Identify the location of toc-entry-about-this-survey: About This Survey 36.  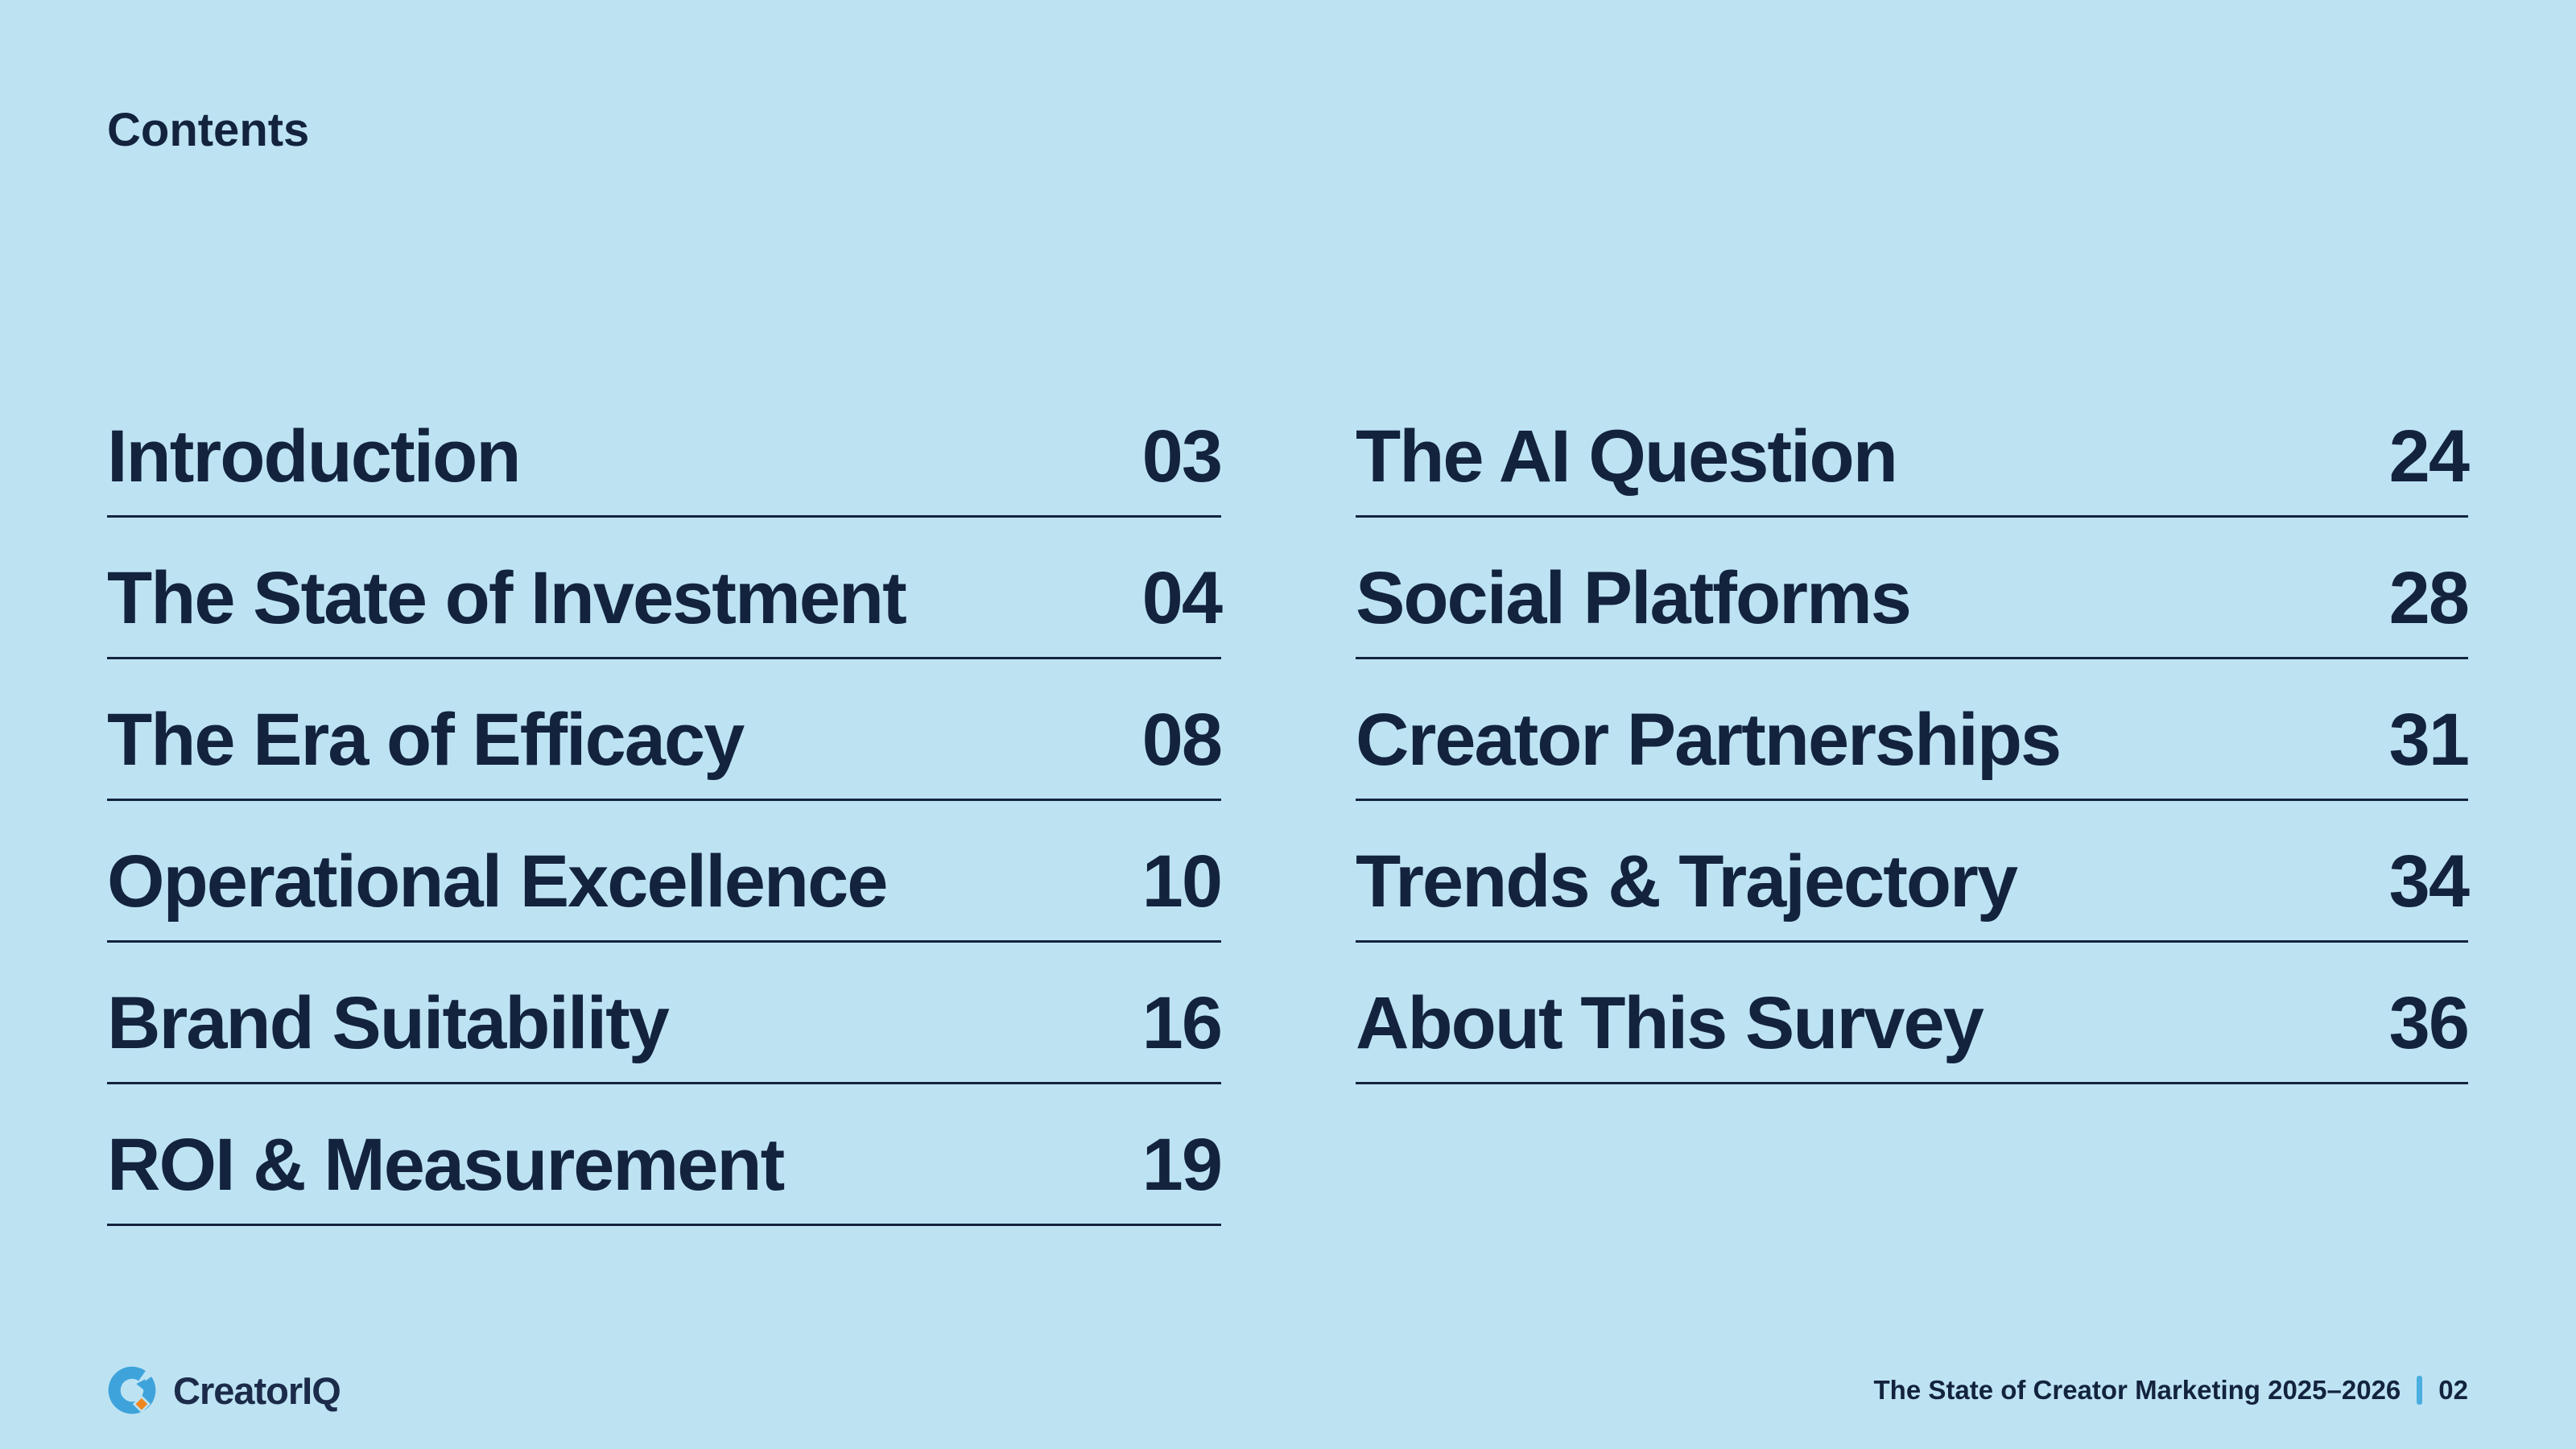
(1913, 1013).